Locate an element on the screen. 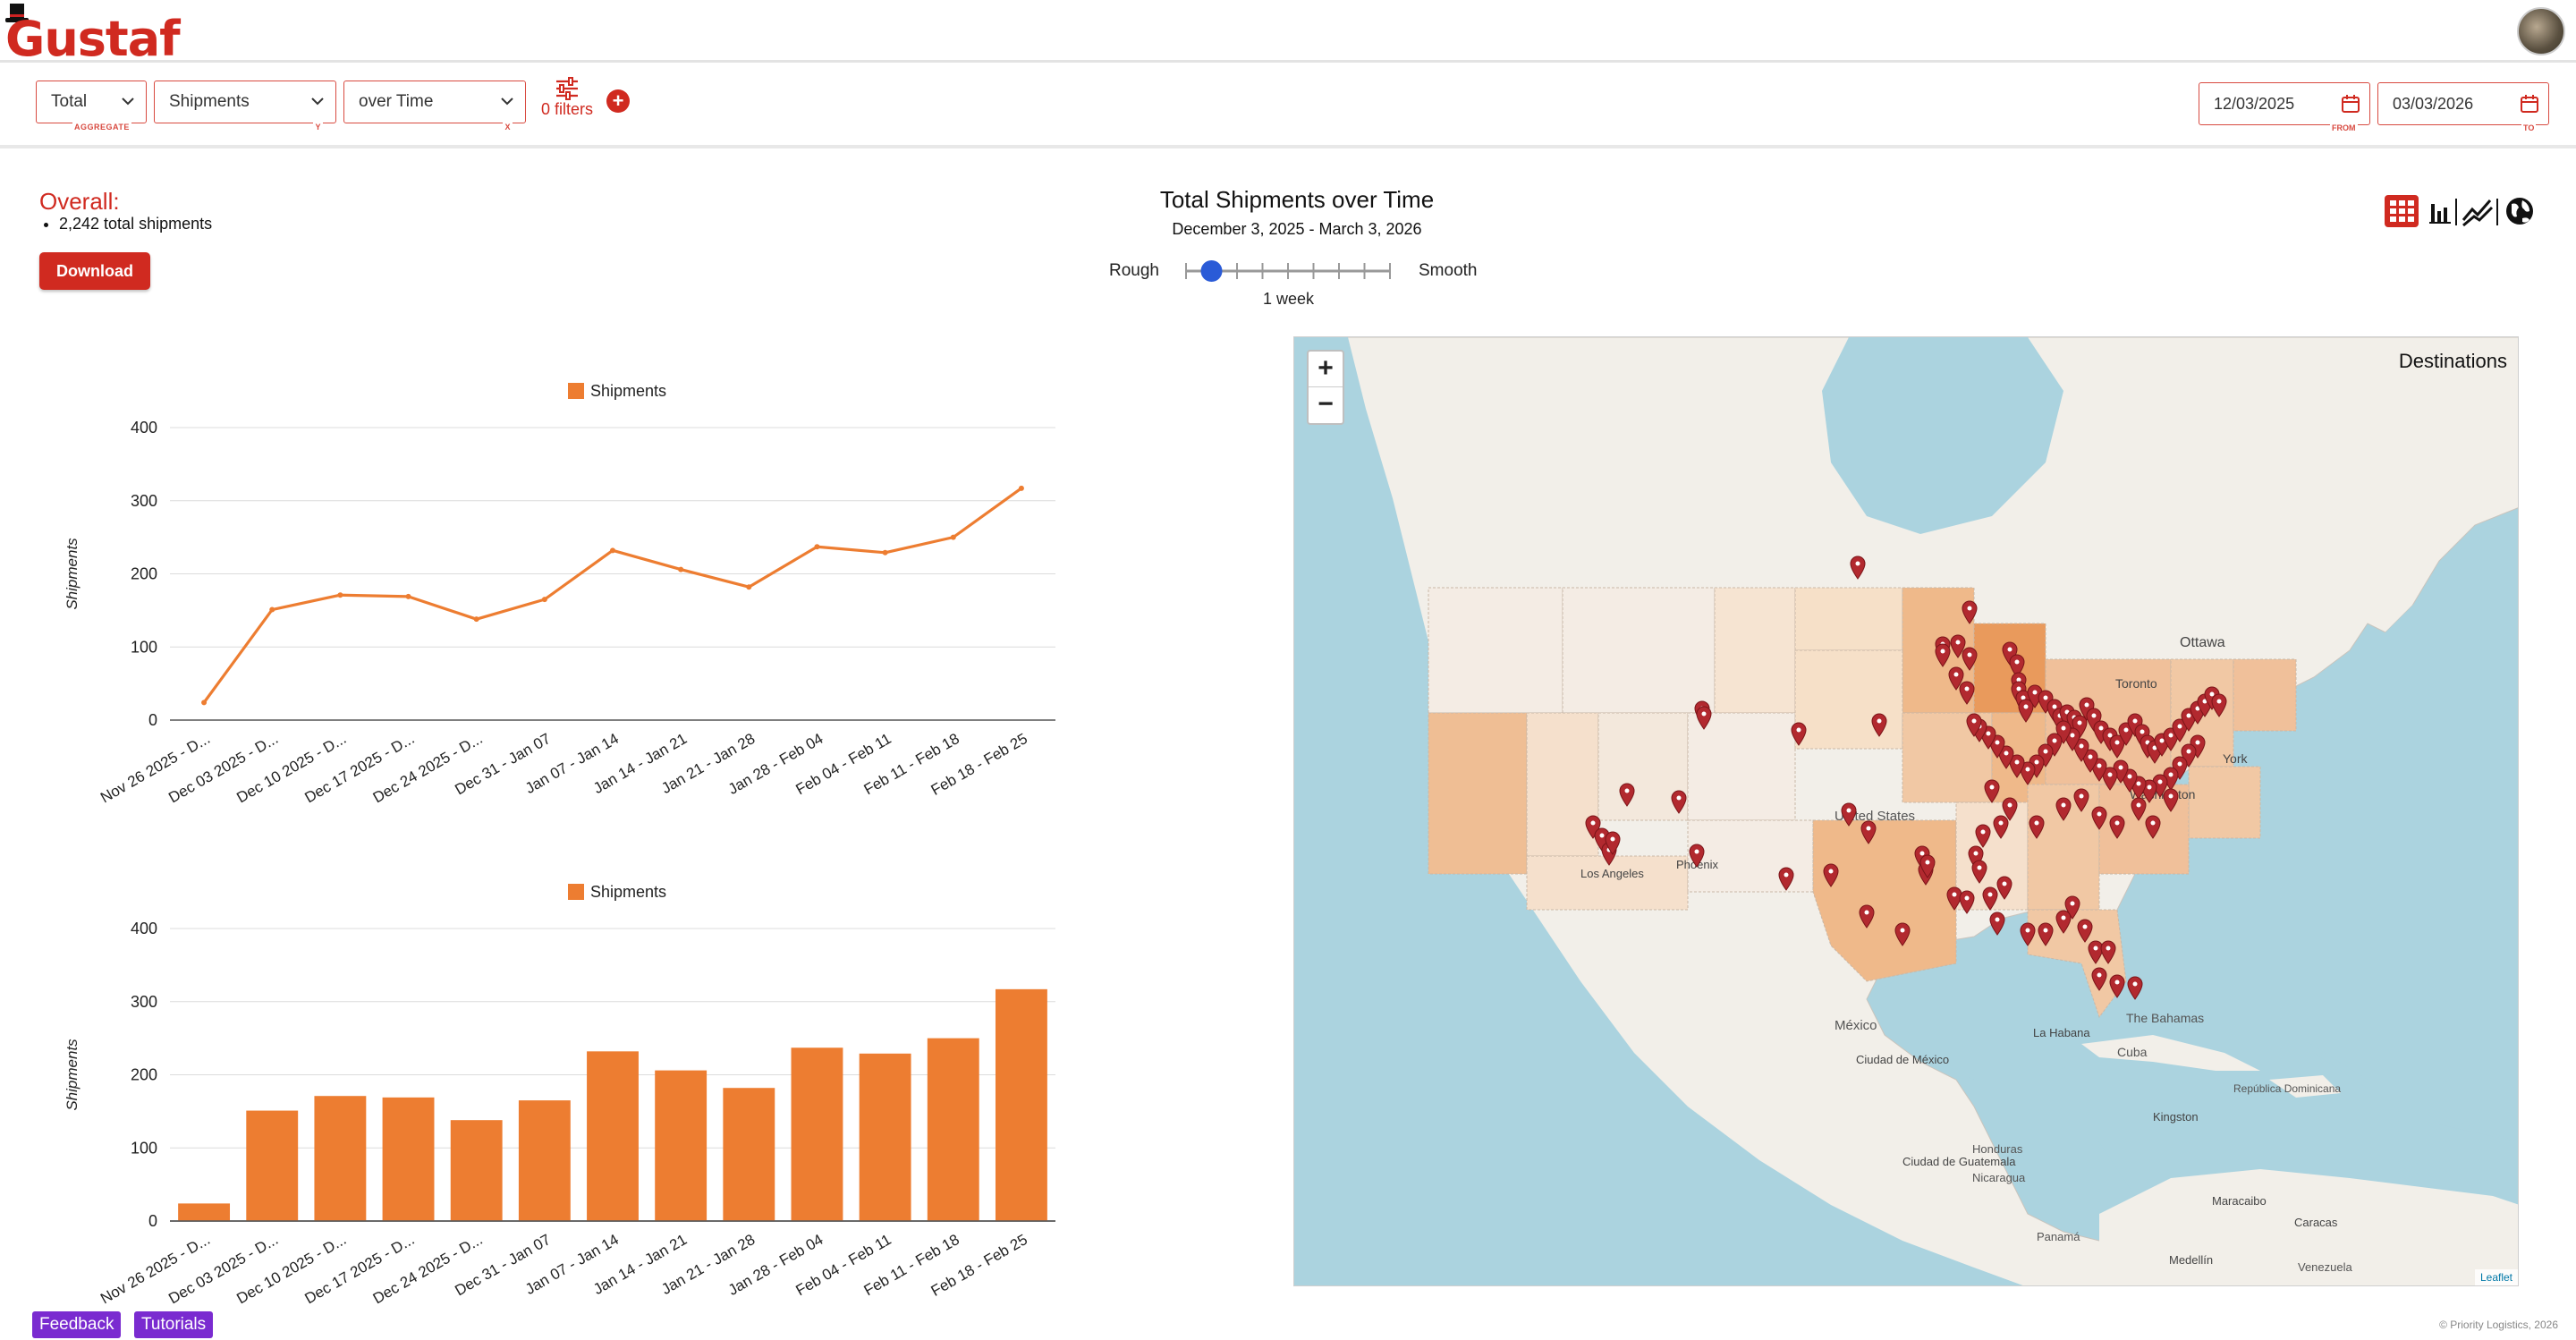 This screenshot has height=1340, width=2576. zoom-out-button: − is located at coordinates (1326, 404).